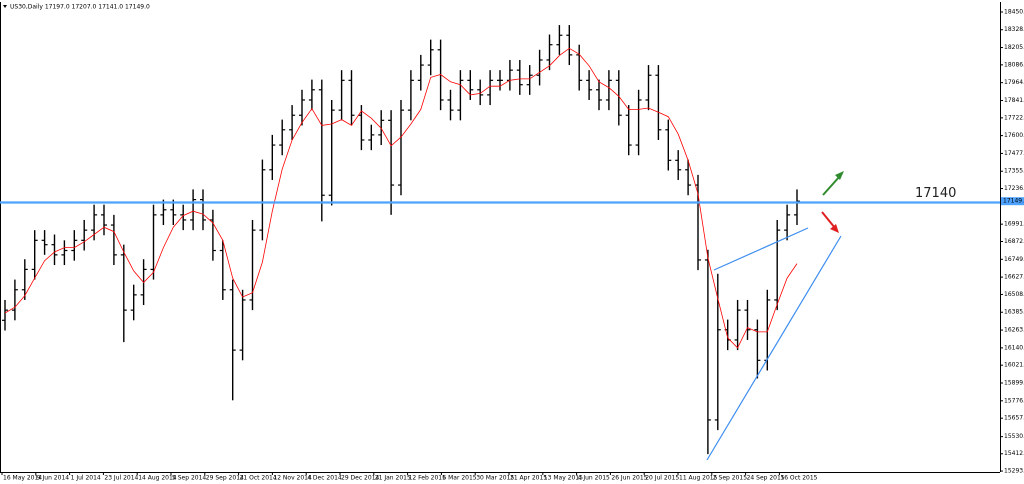  I want to click on price-label: 17149.0, so click(1013, 201).